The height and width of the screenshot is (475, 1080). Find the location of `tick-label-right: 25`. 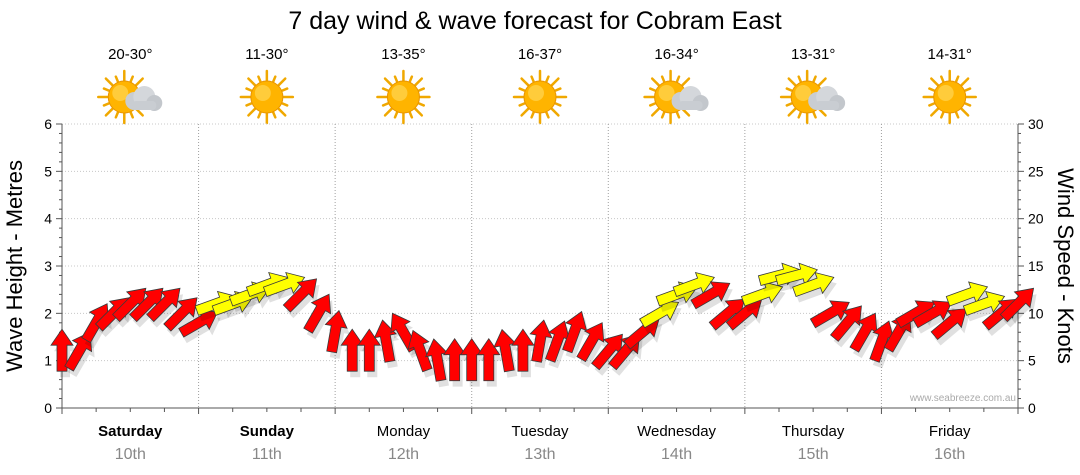

tick-label-right: 25 is located at coordinates (1036, 171).